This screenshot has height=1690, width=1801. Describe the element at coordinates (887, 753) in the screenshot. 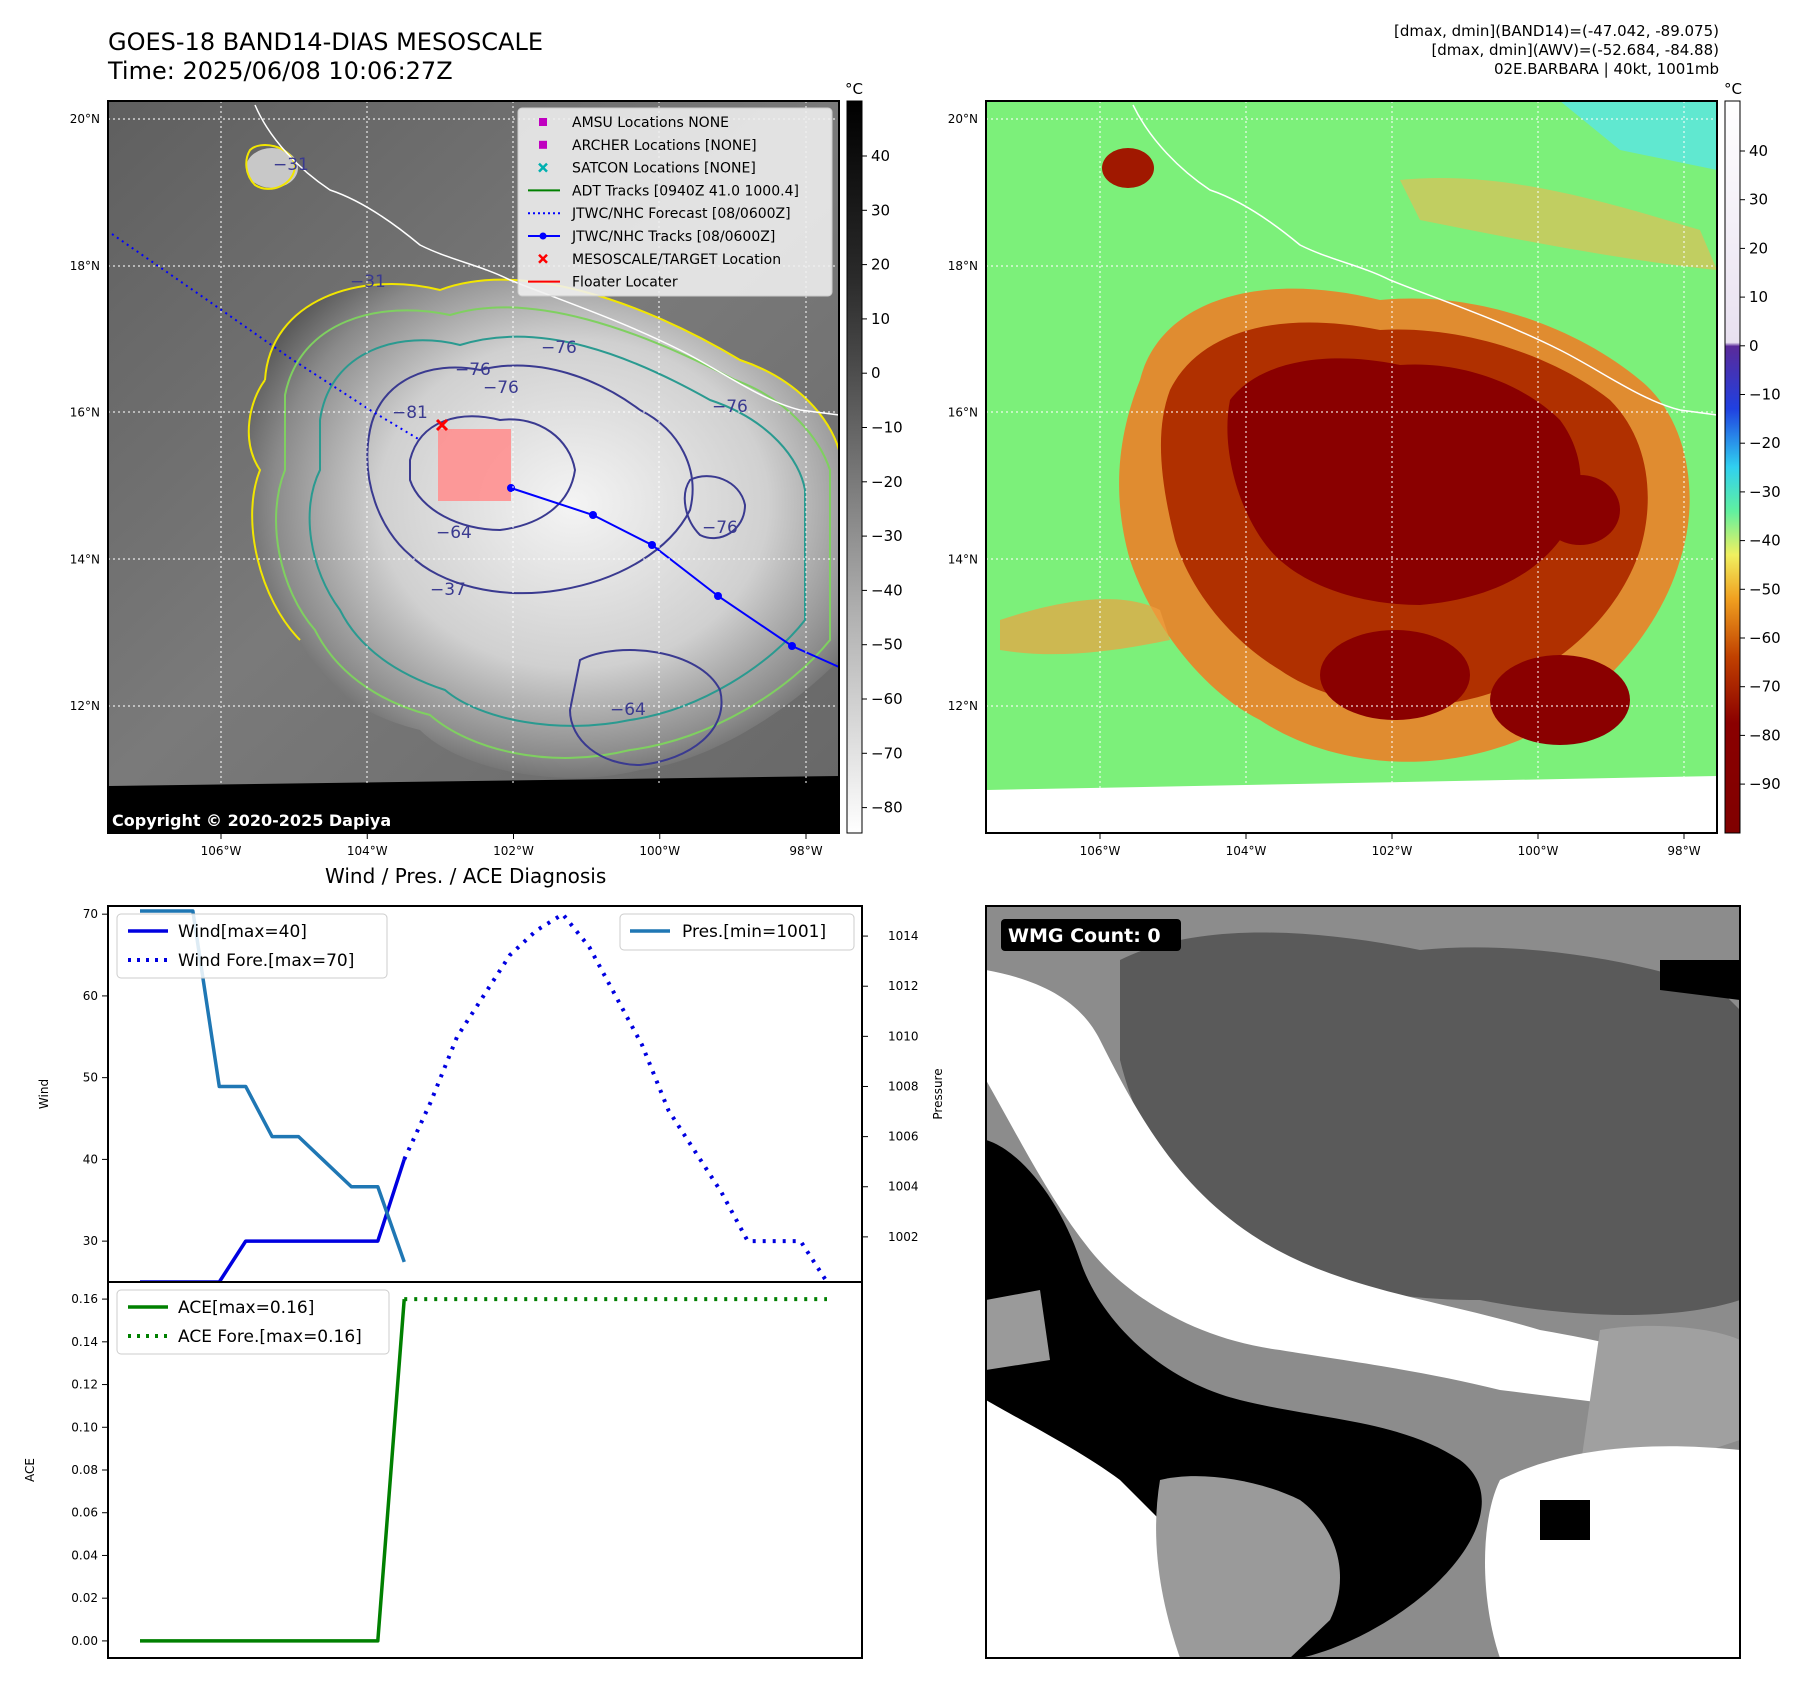

I see `ir-cb-tick-label: −70` at that location.